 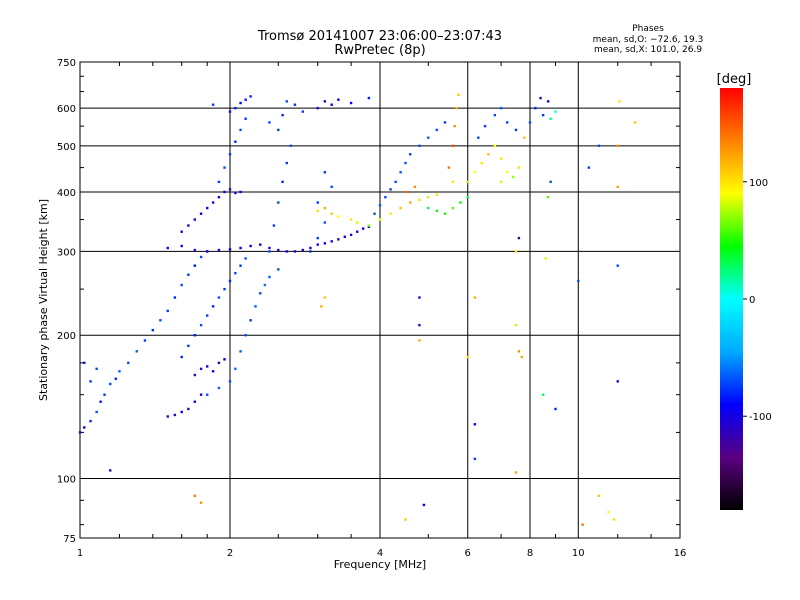 I want to click on y-tick-label: 300, so click(x=66, y=252).